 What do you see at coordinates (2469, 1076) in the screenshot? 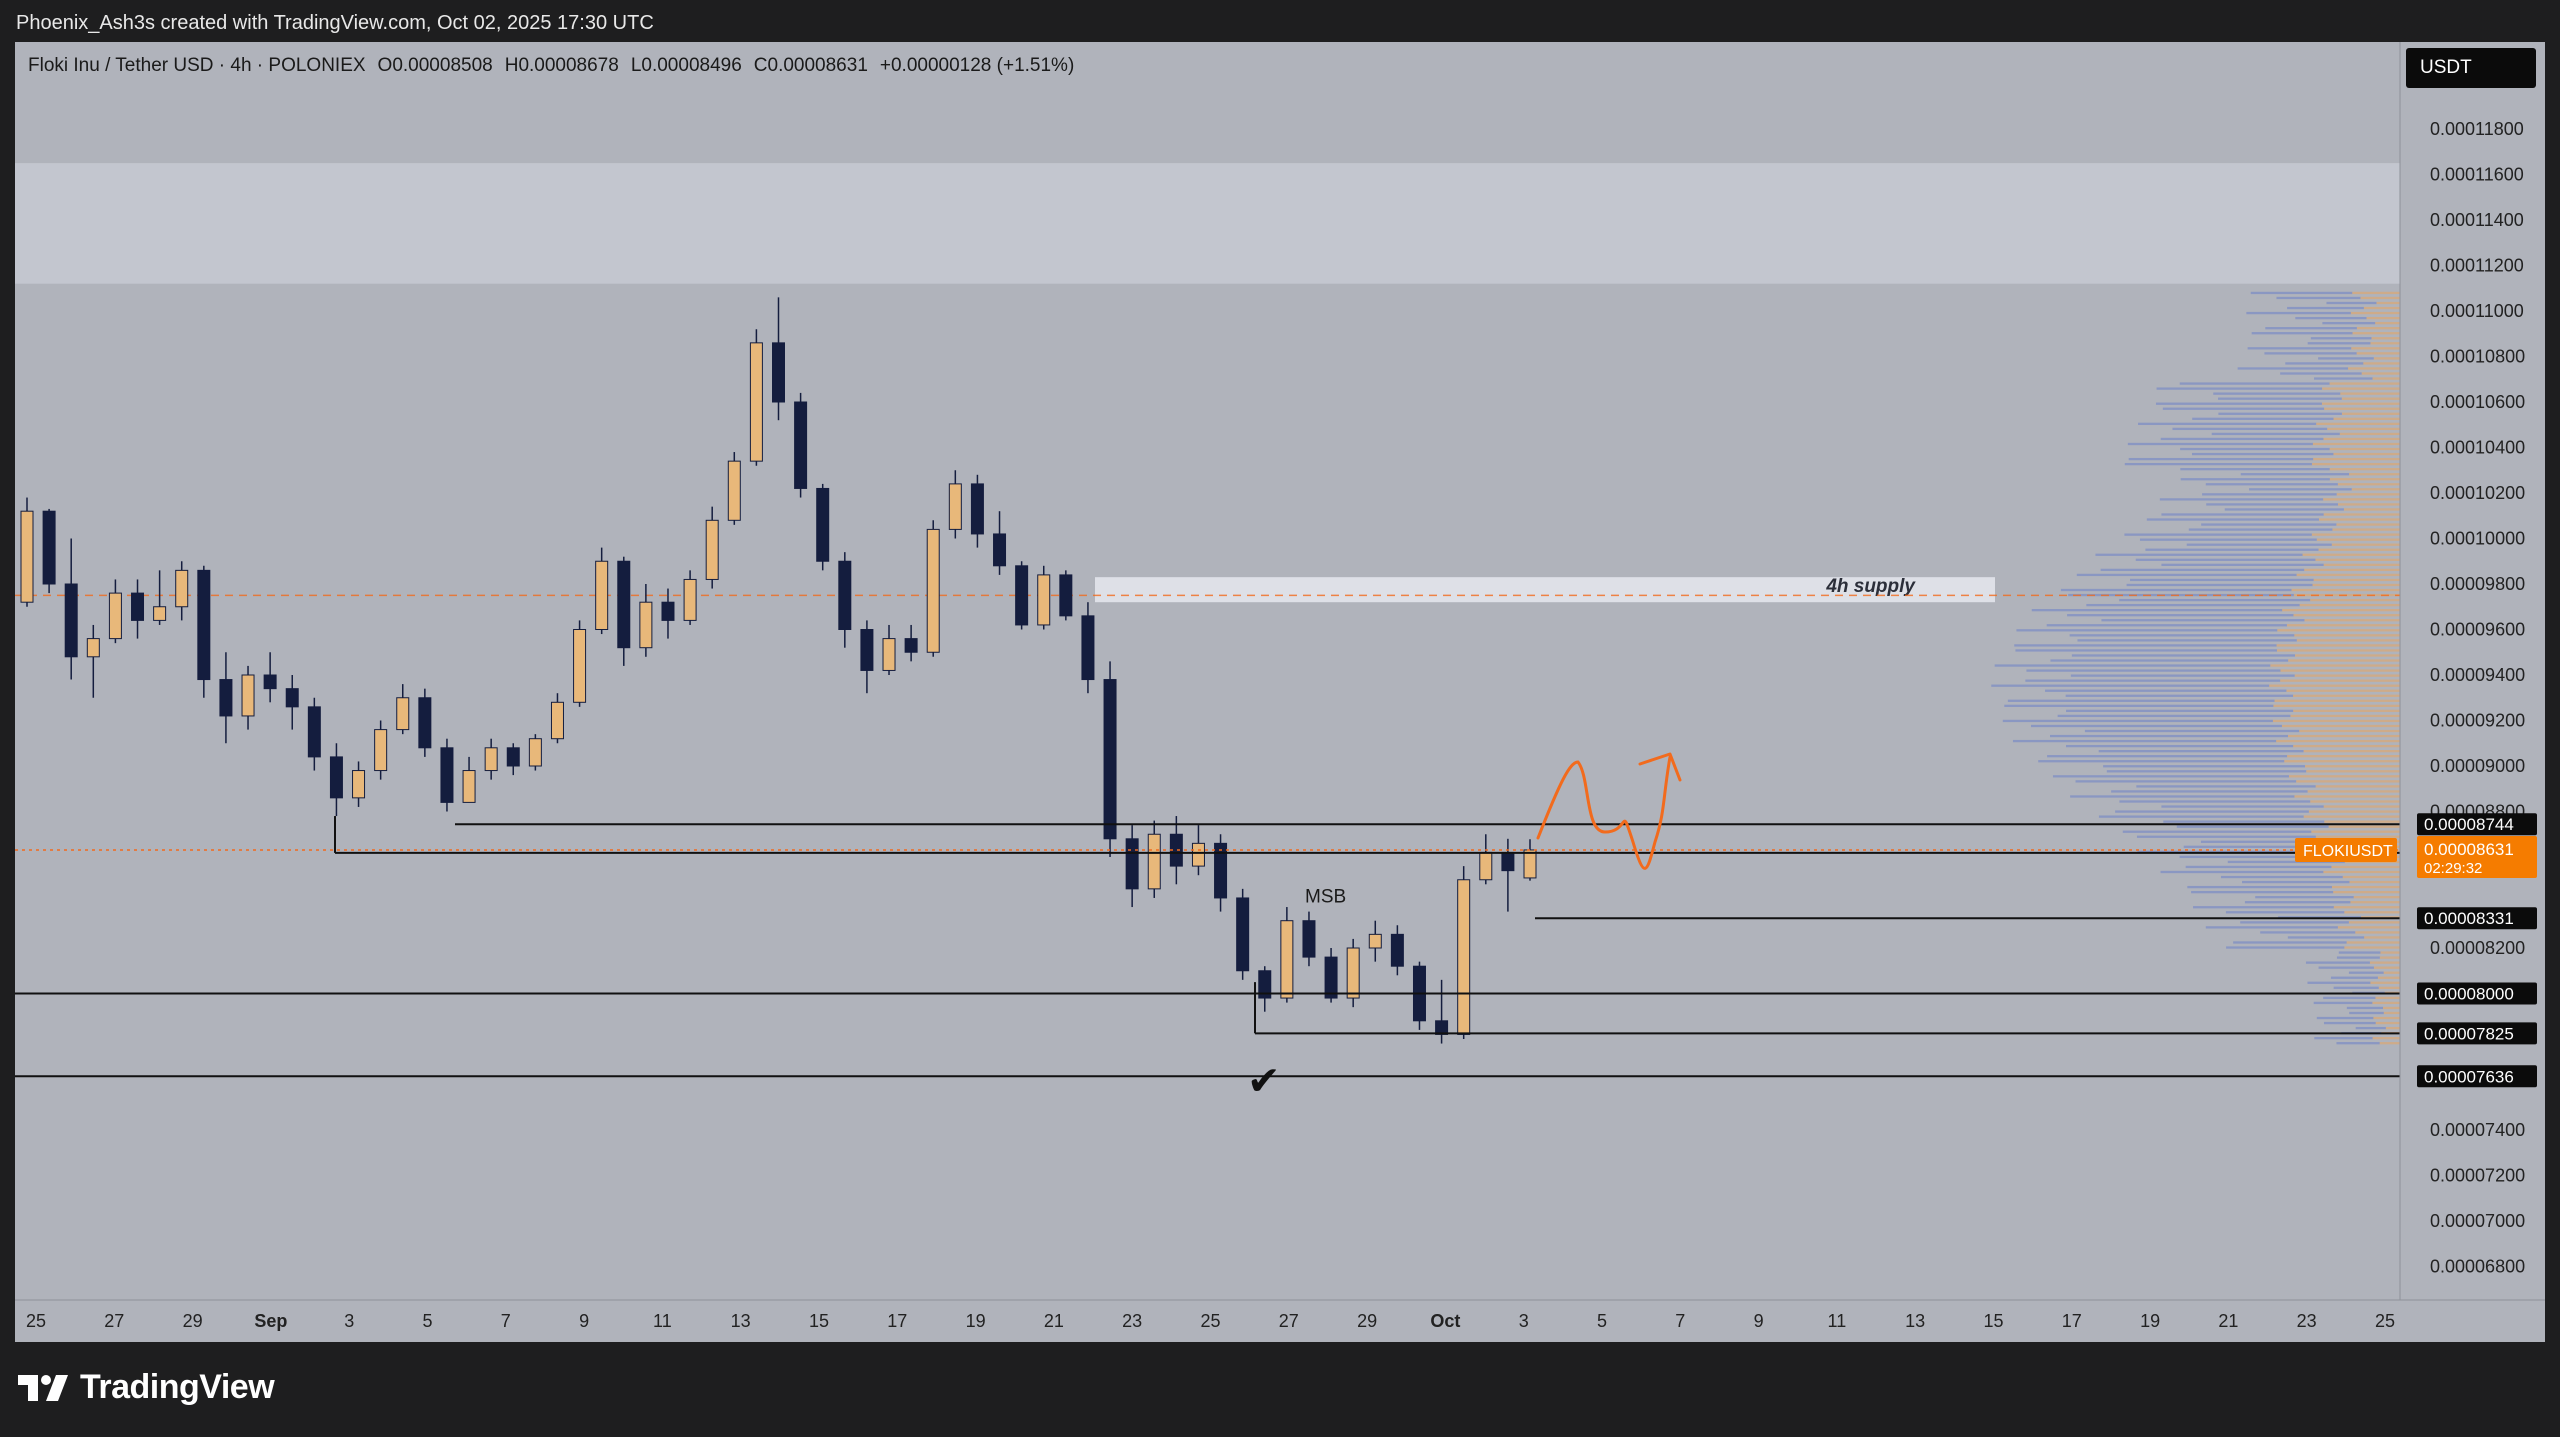
I see `level-price-label: 0.00007636` at bounding box center [2469, 1076].